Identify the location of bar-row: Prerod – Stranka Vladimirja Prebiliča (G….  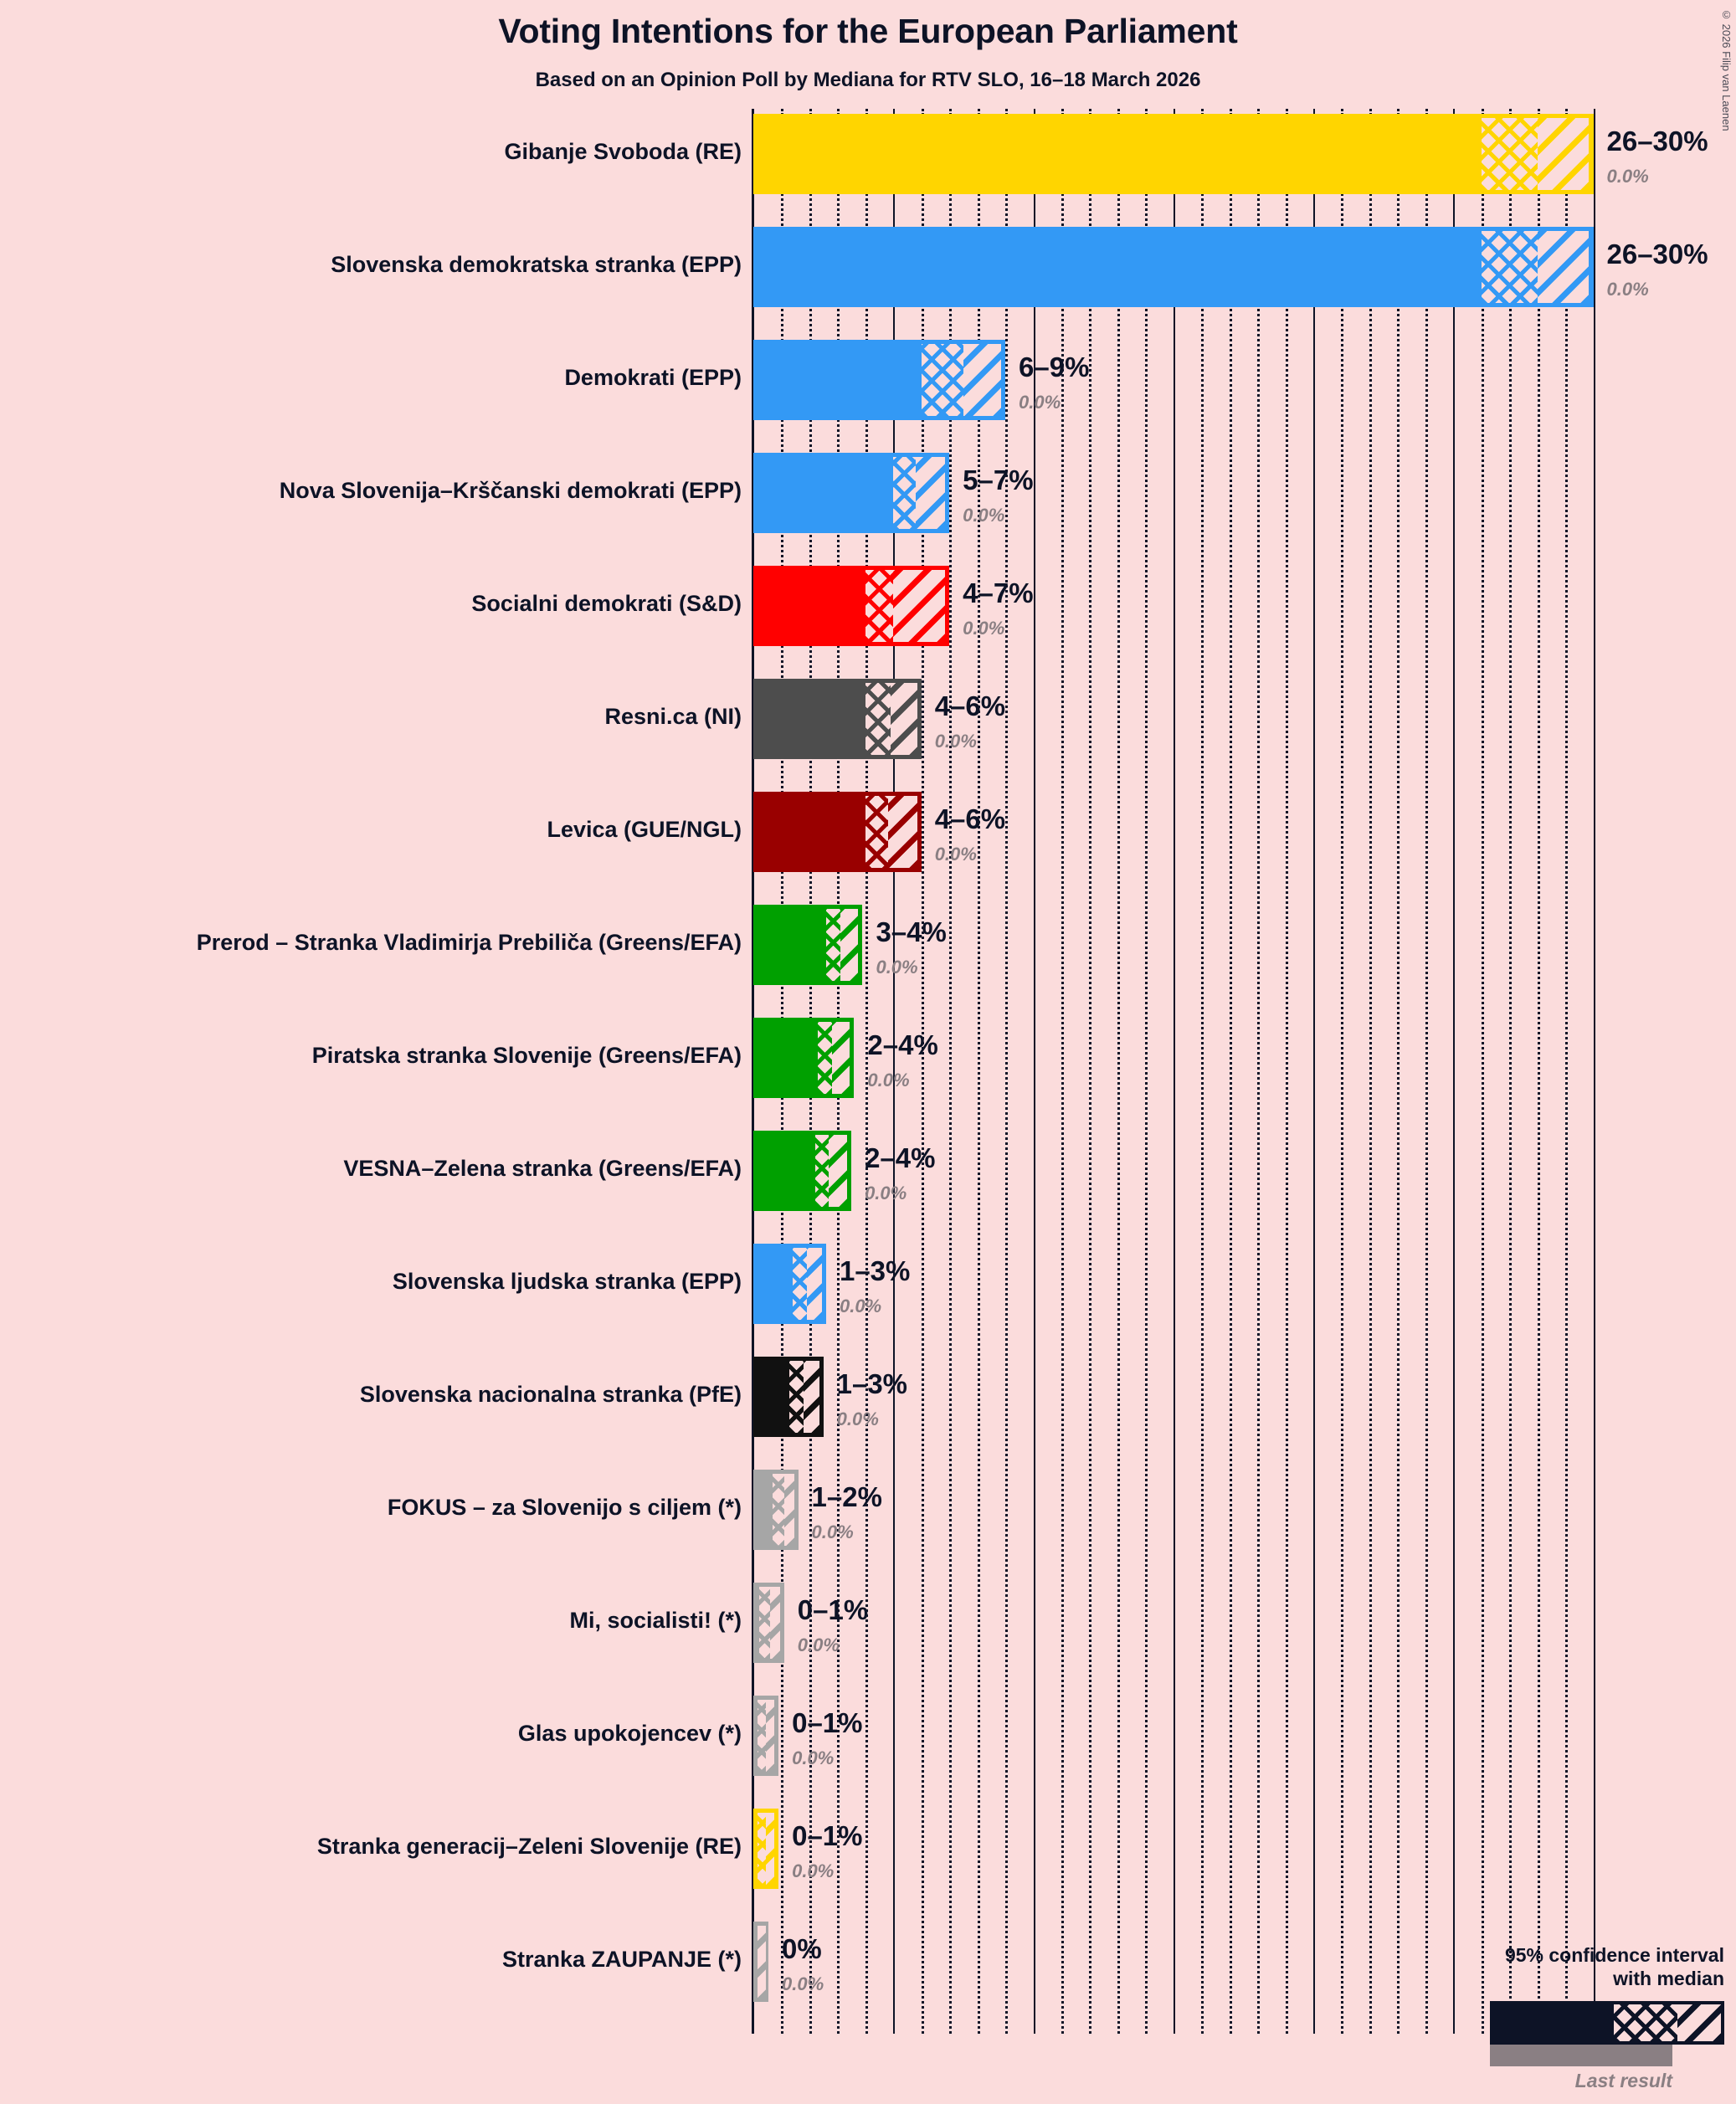
(896, 945).